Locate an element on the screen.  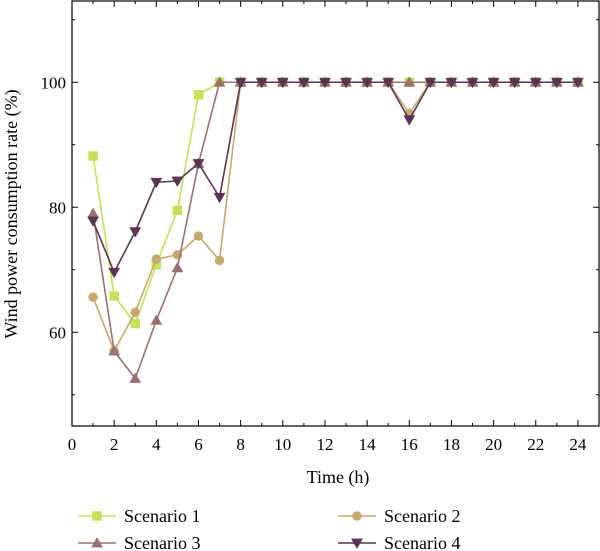
legend-item: Scenario 2 is located at coordinates (399, 516).